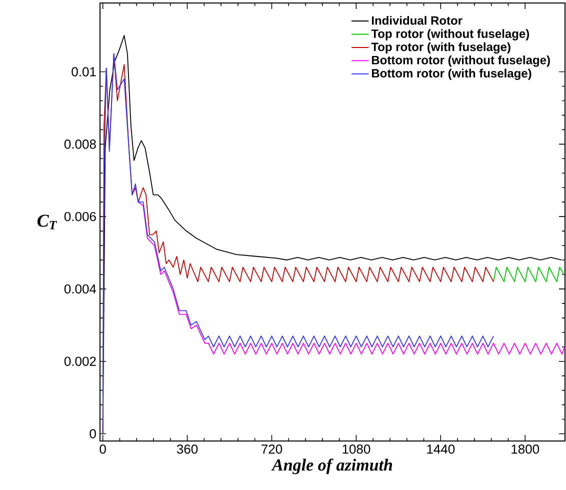 The width and height of the screenshot is (566, 490). What do you see at coordinates (93, 433) in the screenshot?
I see `y-tick-label: 0` at bounding box center [93, 433].